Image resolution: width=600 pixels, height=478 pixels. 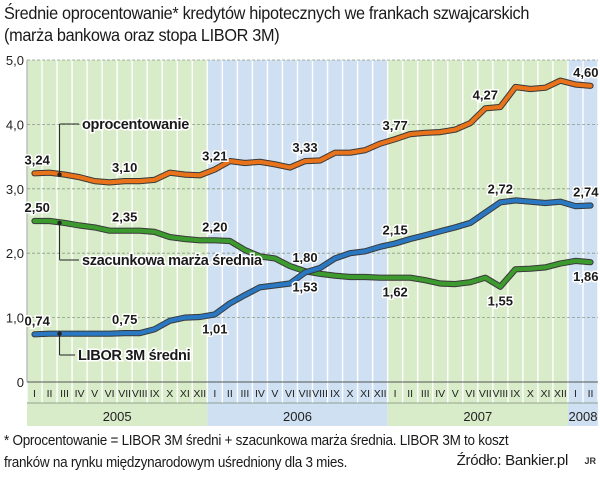 I want to click on x-tick-label: I, so click(x=214, y=394).